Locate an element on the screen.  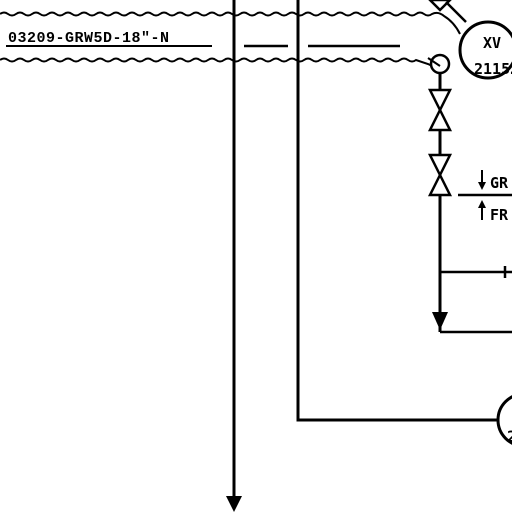
arrow-top-label: GR is located at coordinates (499, 183).